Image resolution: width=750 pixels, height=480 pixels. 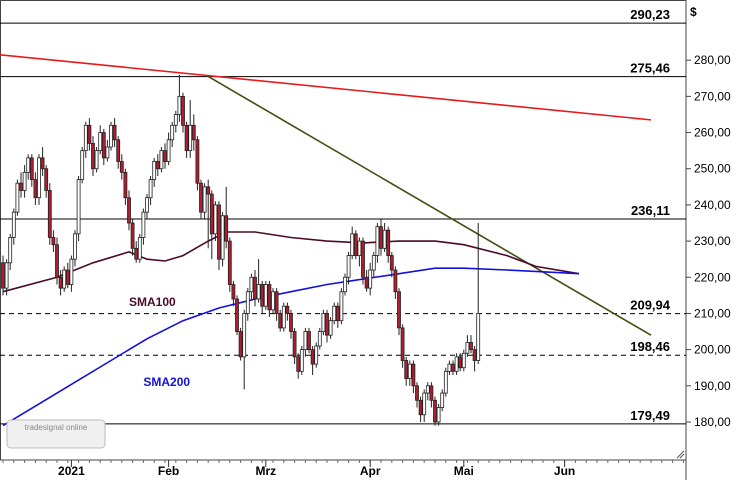 I want to click on y-tick-label: 230,00, so click(x=712, y=241).